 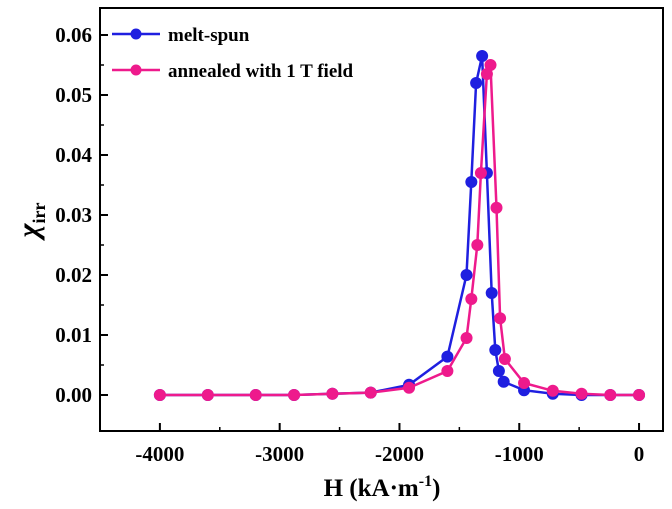 What do you see at coordinates (159, 454) in the screenshot?
I see `x-tick-label: -4000` at bounding box center [159, 454].